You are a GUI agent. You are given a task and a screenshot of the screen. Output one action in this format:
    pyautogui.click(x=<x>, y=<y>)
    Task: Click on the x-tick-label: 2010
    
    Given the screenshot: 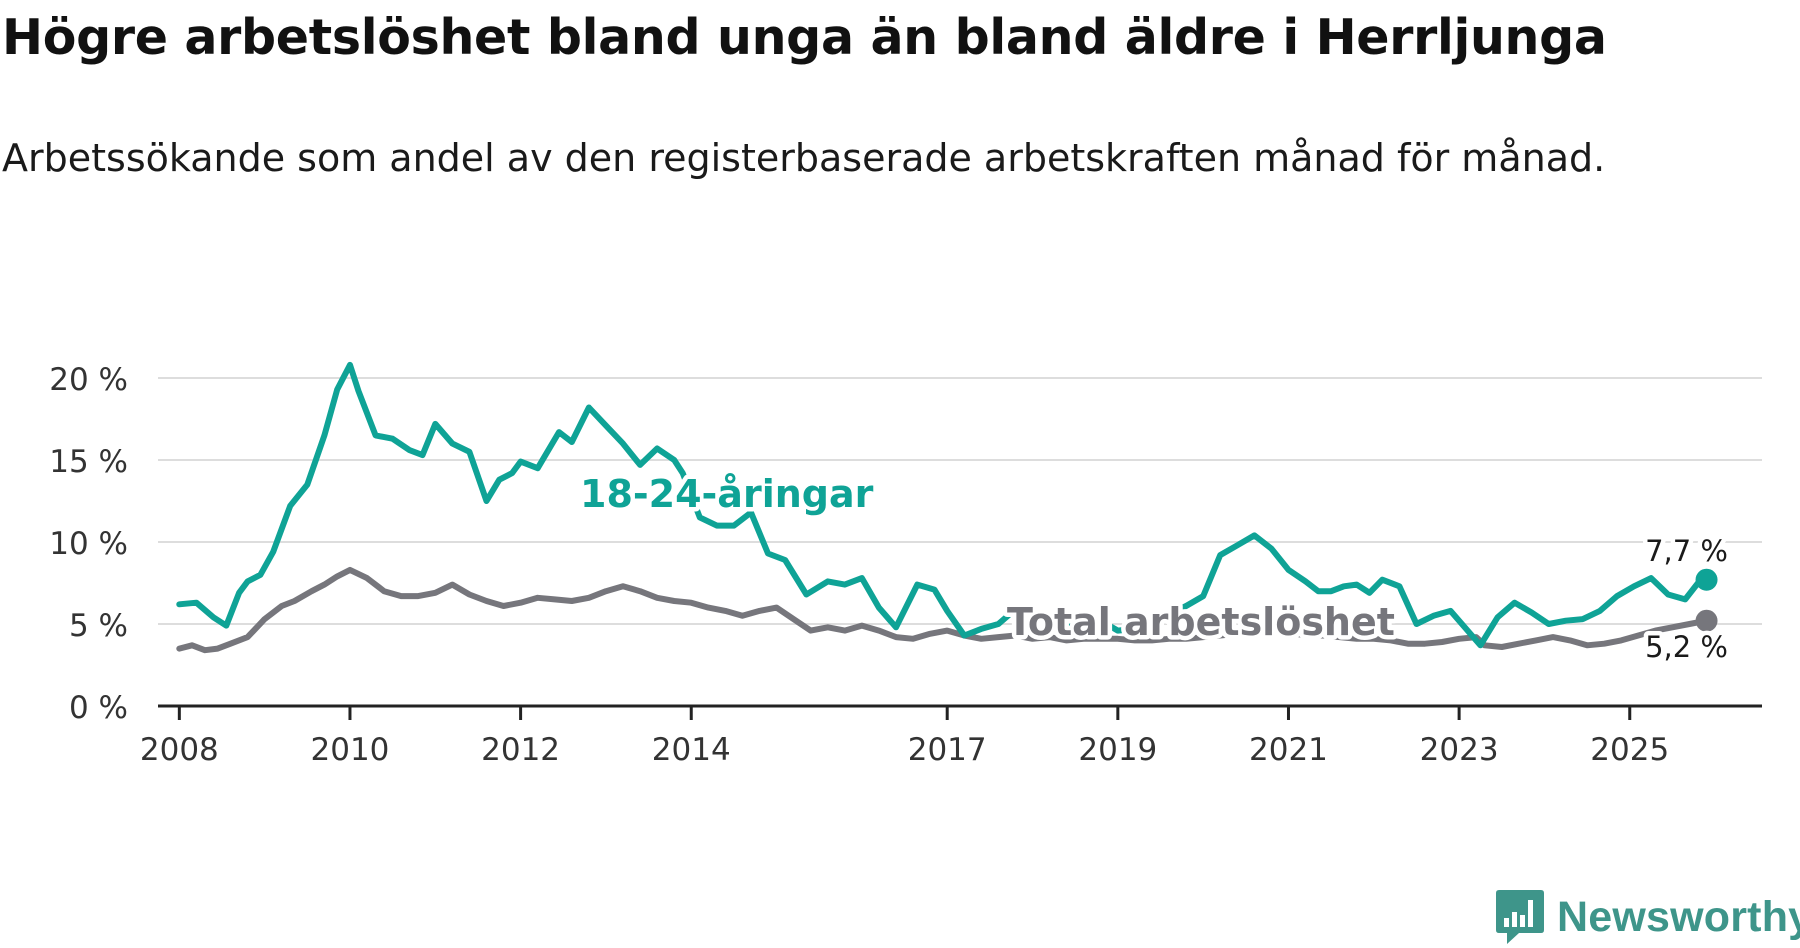 What is the action you would take?
    pyautogui.click(x=350, y=750)
    